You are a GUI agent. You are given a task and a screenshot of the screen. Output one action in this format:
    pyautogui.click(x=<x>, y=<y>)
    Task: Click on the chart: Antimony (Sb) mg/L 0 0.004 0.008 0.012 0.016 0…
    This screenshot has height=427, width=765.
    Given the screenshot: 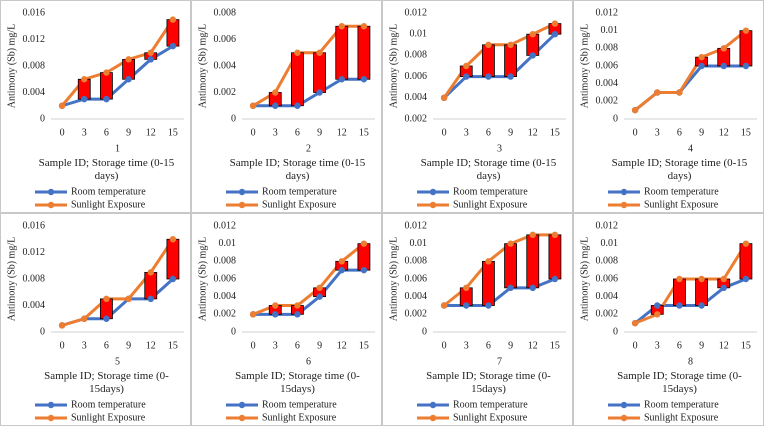 What is the action you would take?
    pyautogui.click(x=95, y=321)
    